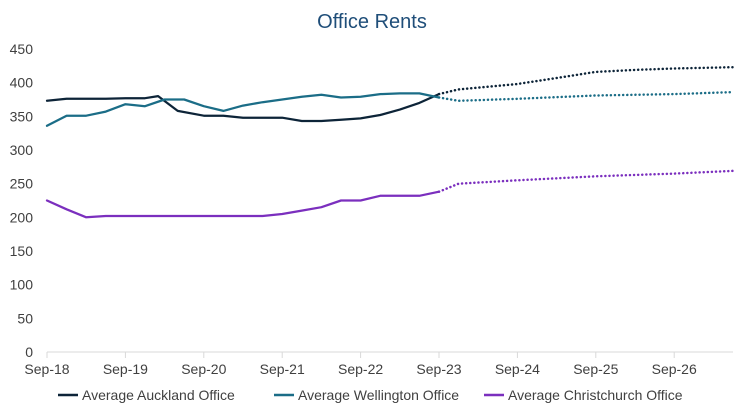 The image size is (744, 418). Describe the element at coordinates (595, 395) in the screenshot. I see `legend-label: Average Christchurch Office` at that location.